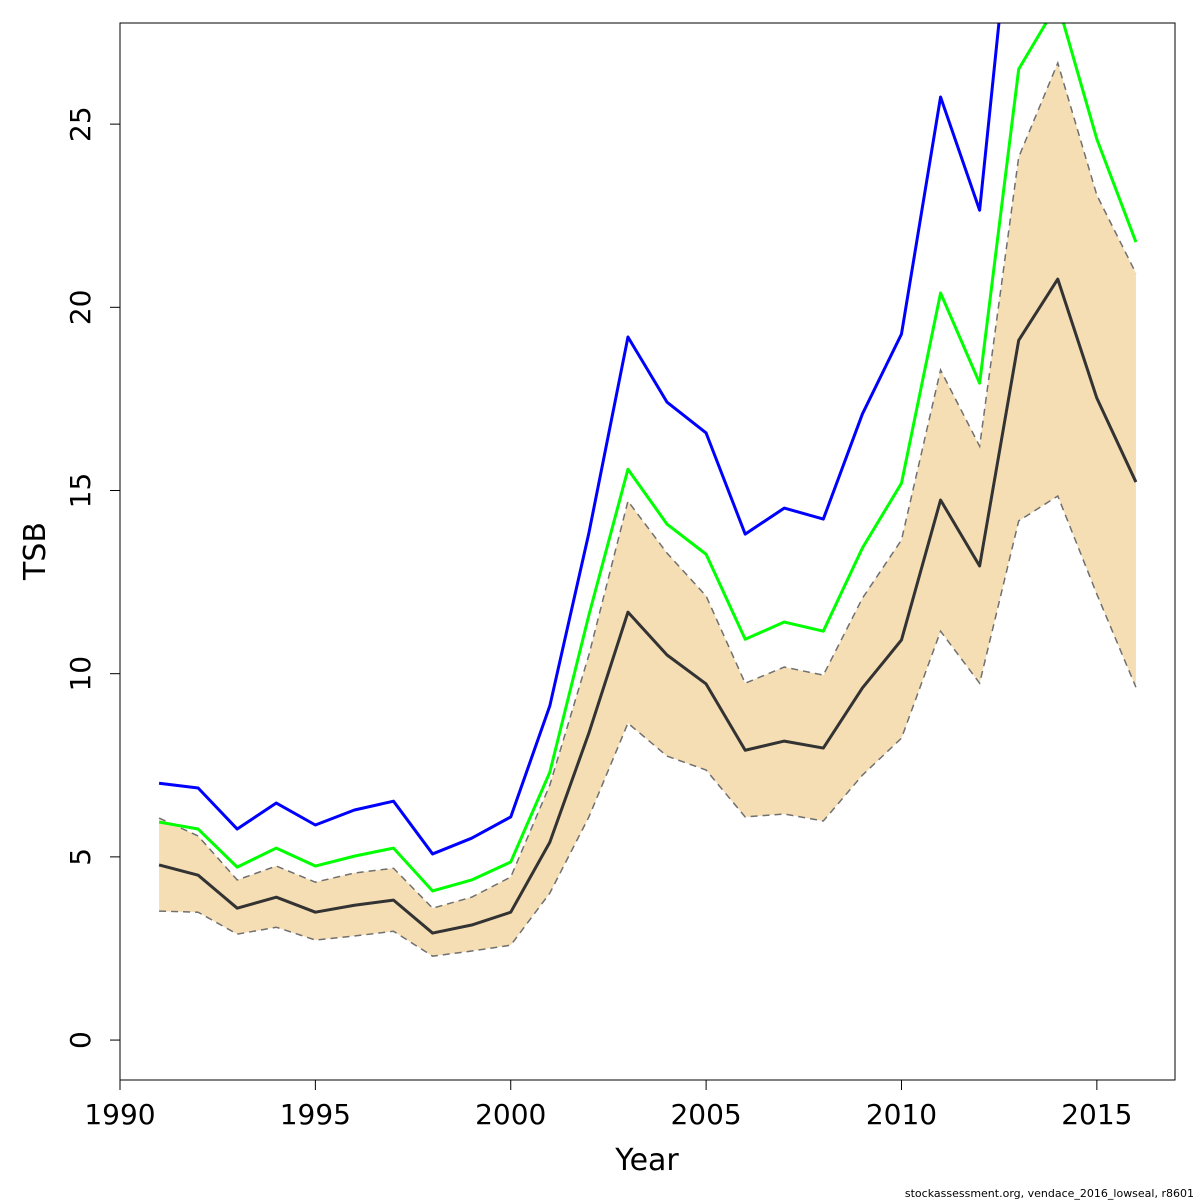 This screenshot has height=1200, width=1200. I want to click on y-tick-label: 0, so click(80, 1040).